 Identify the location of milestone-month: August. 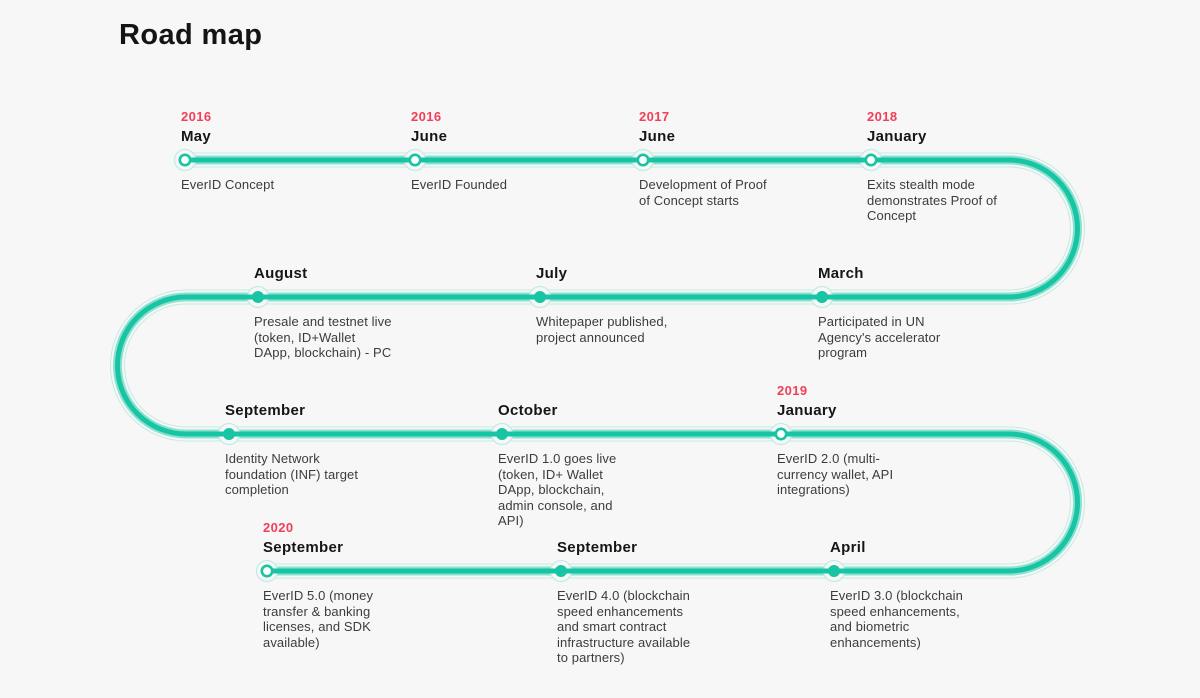
(281, 273).